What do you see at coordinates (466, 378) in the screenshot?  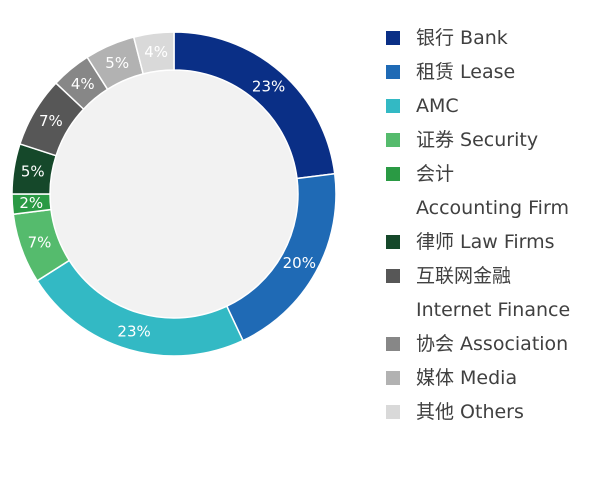 I see `legend-label: 媒体 Media` at bounding box center [466, 378].